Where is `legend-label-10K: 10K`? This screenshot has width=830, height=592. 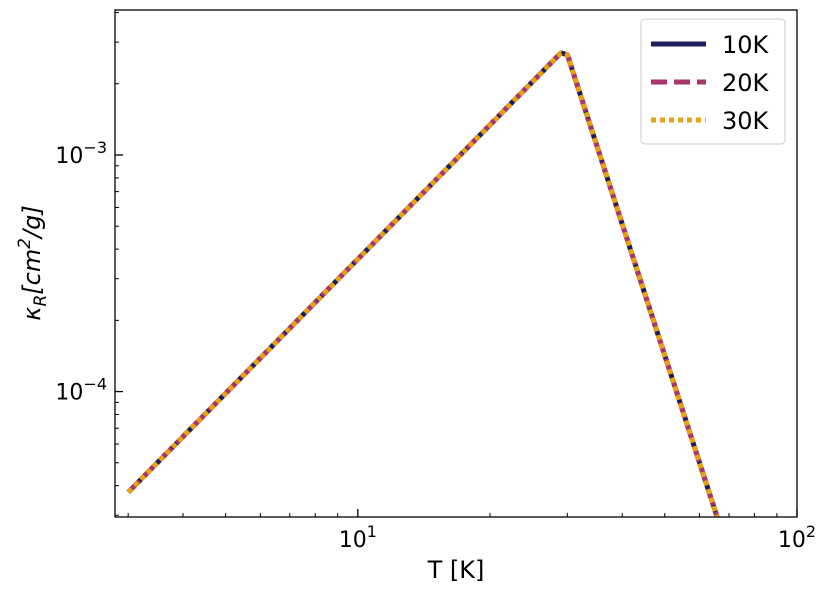
legend-label-10K: 10K is located at coordinates (746, 45).